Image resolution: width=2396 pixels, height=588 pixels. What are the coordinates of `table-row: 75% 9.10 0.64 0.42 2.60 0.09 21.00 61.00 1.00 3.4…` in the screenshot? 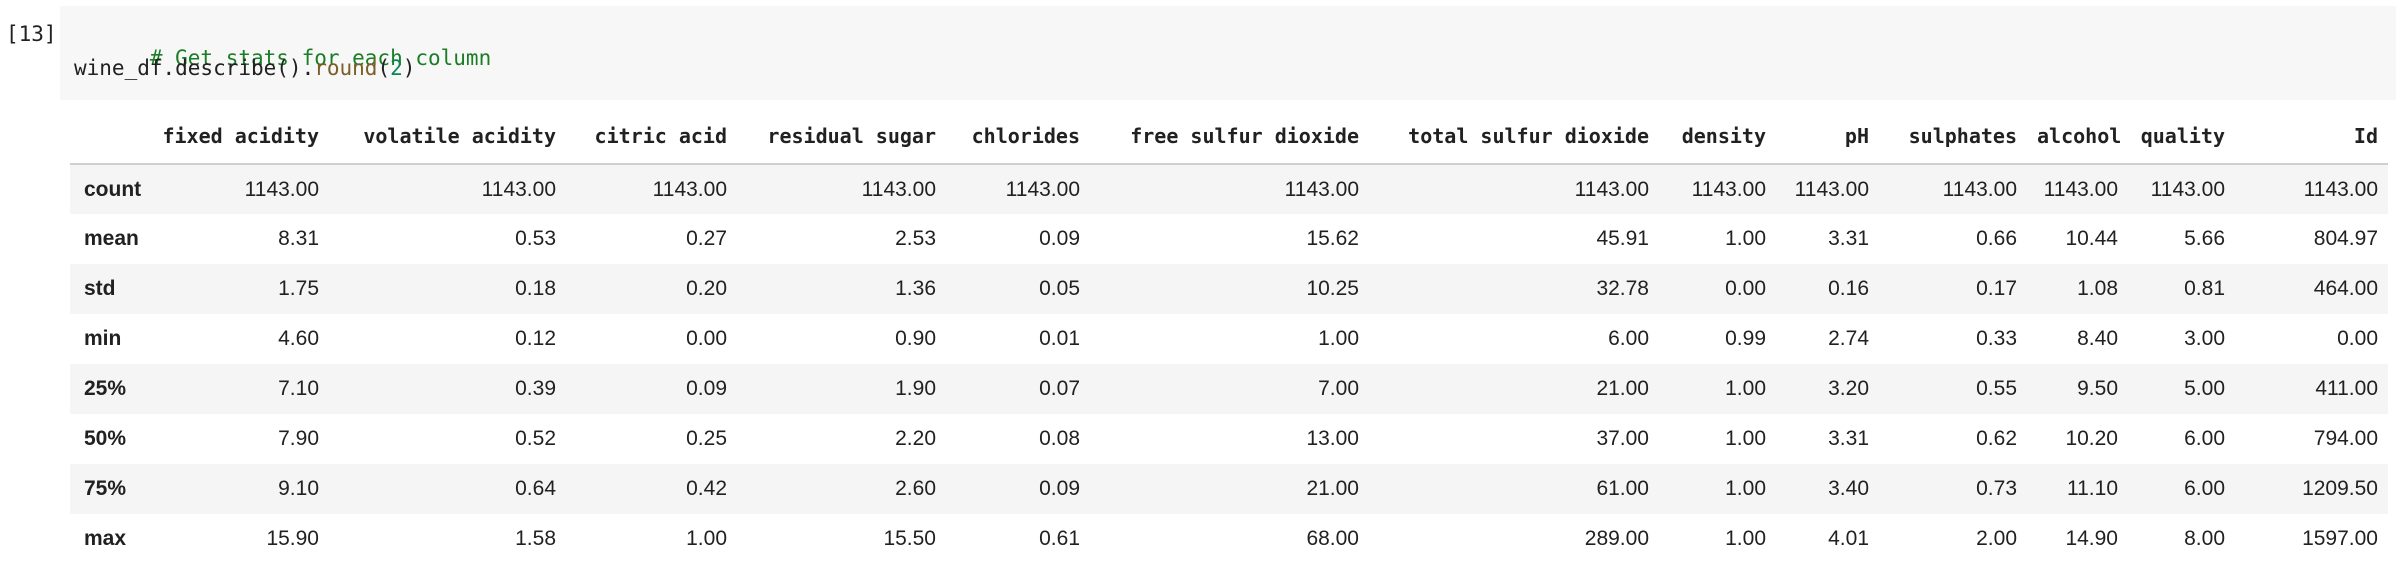 It's located at (1229, 489).